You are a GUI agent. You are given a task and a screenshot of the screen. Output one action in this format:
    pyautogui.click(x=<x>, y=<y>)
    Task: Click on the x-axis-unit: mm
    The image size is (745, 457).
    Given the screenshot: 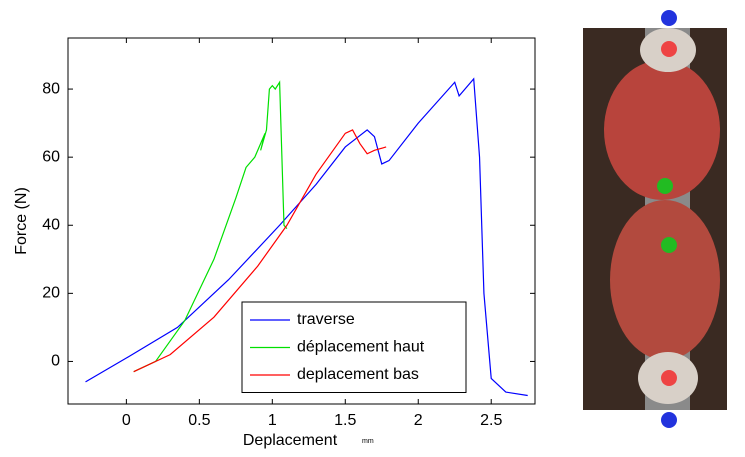 What is the action you would take?
    pyautogui.click(x=368, y=441)
    